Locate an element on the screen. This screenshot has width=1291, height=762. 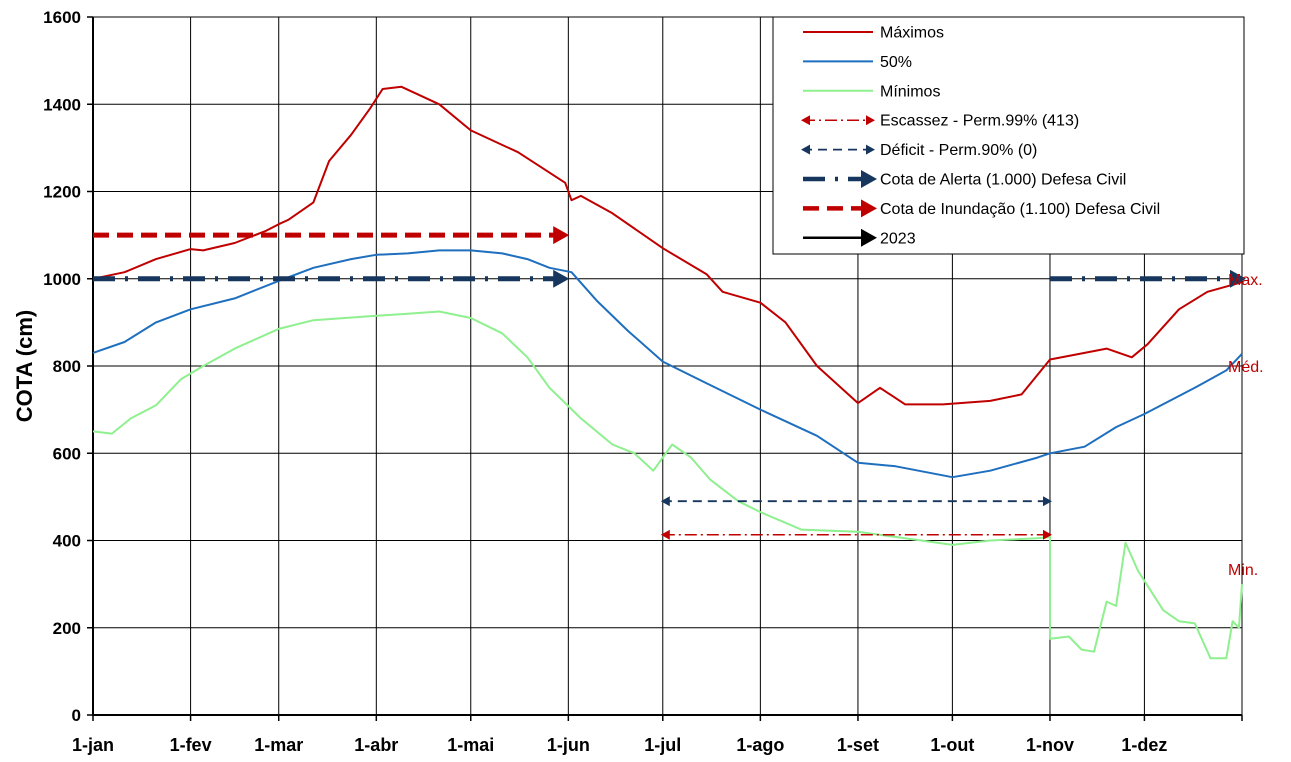
side-labels: Max. Méd. Min. is located at coordinates (1246, 425).